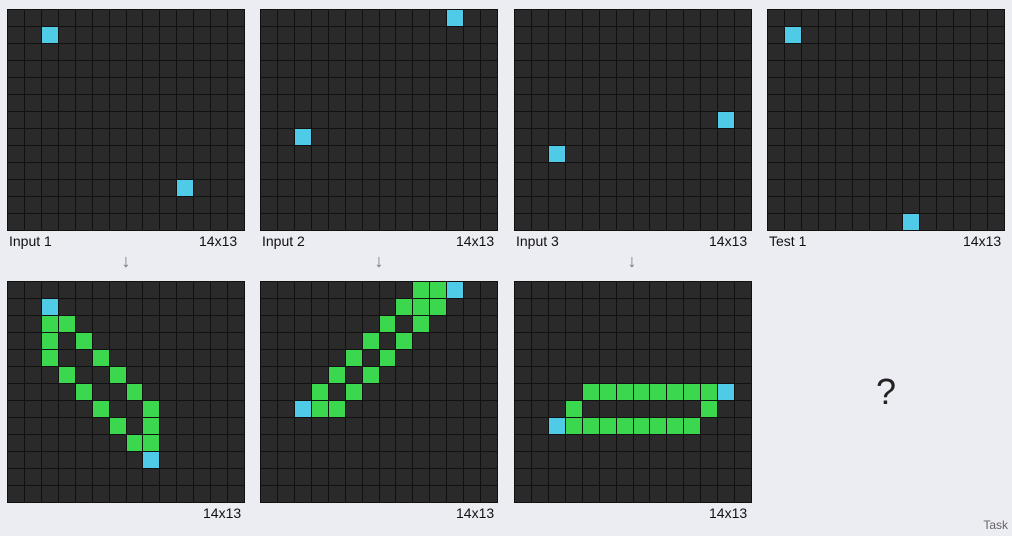 This screenshot has height=536, width=1012. What do you see at coordinates (886, 120) in the screenshot?
I see `test-1-grid` at bounding box center [886, 120].